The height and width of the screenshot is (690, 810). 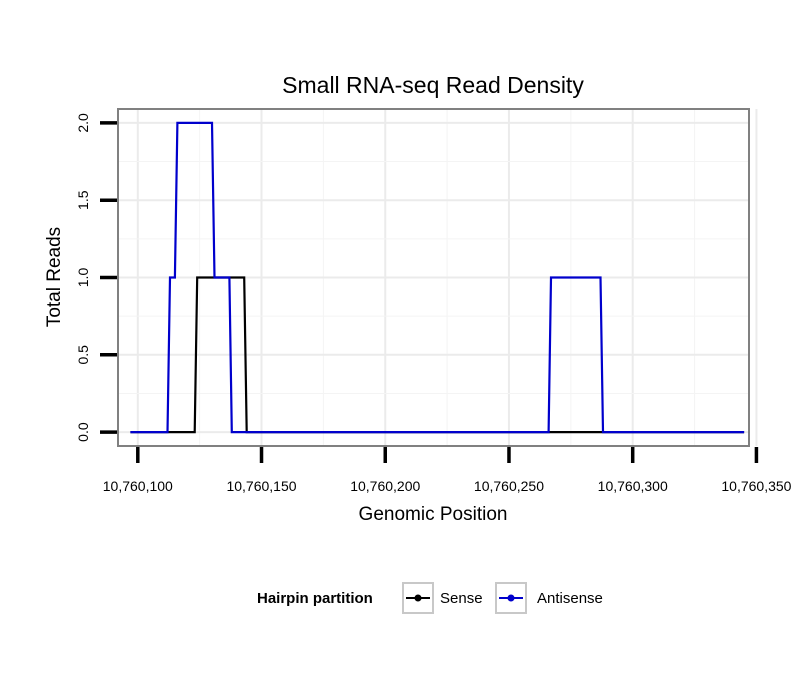 What do you see at coordinates (511, 598) in the screenshot?
I see `legend-point-antisense` at bounding box center [511, 598].